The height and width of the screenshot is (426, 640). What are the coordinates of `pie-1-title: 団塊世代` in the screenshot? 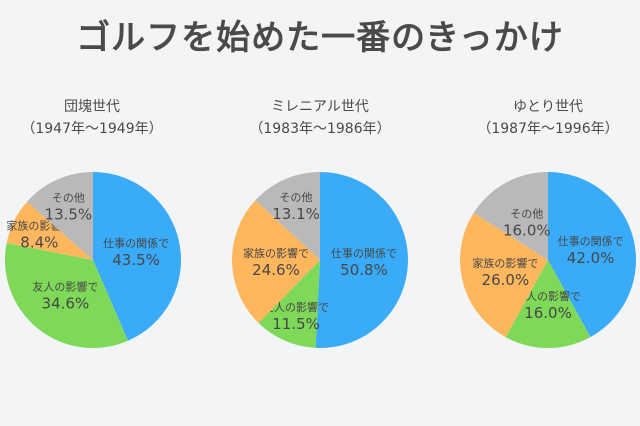 It's located at (92, 107).